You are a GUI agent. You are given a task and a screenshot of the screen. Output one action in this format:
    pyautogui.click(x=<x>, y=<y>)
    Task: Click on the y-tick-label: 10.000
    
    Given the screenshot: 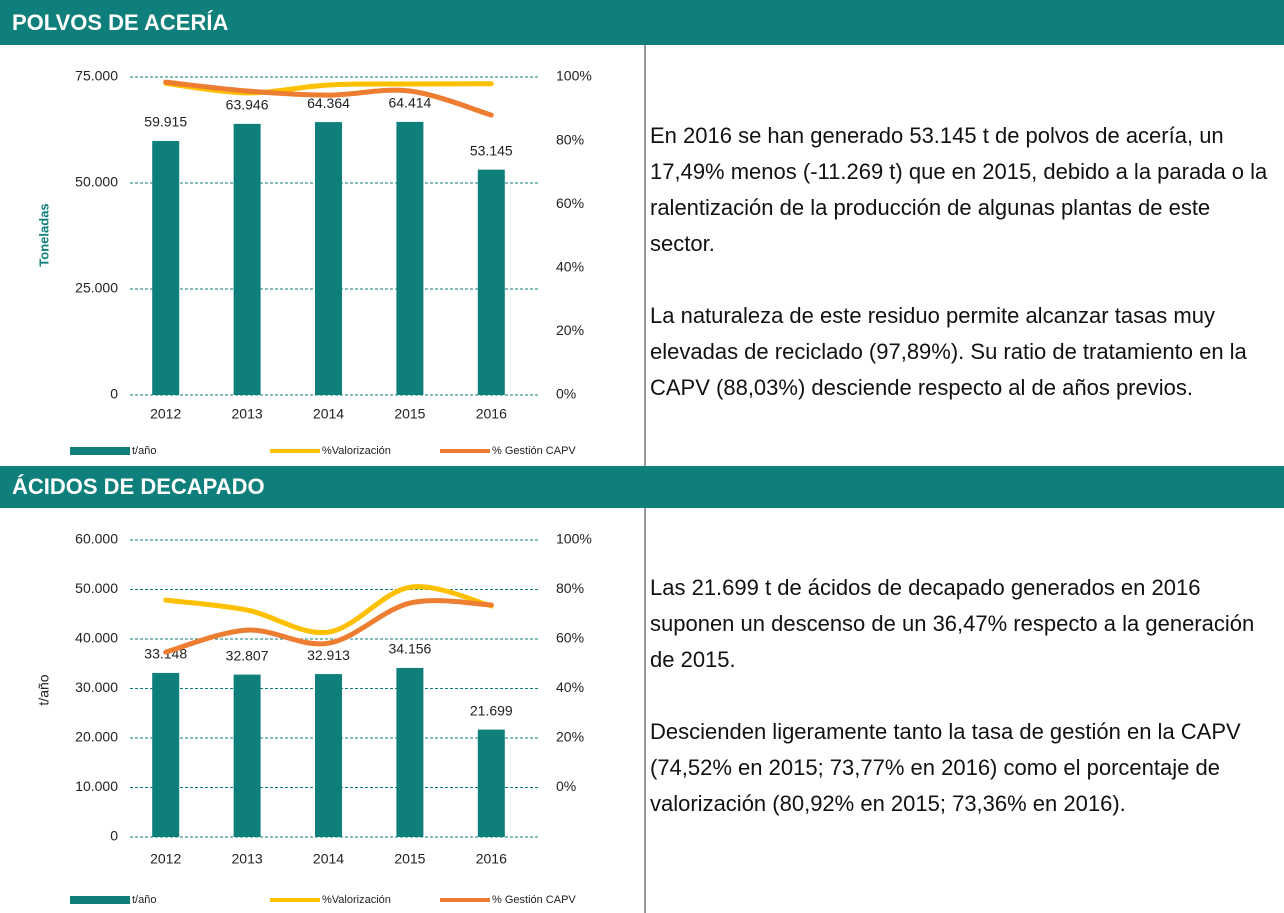 What is the action you would take?
    pyautogui.click(x=96, y=786)
    